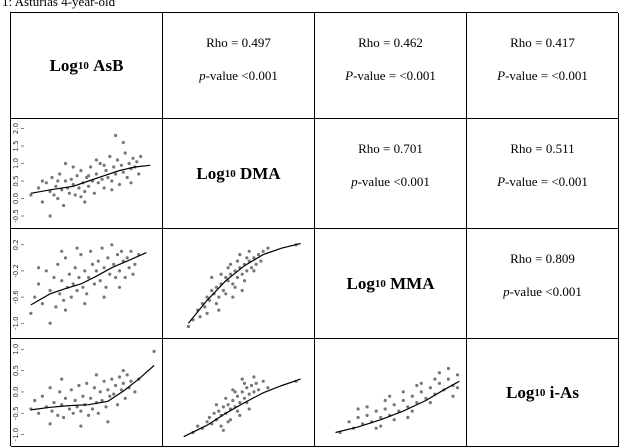 The image size is (620, 447). I want to click on y-tick-label: 0.0, so click(16, 391).